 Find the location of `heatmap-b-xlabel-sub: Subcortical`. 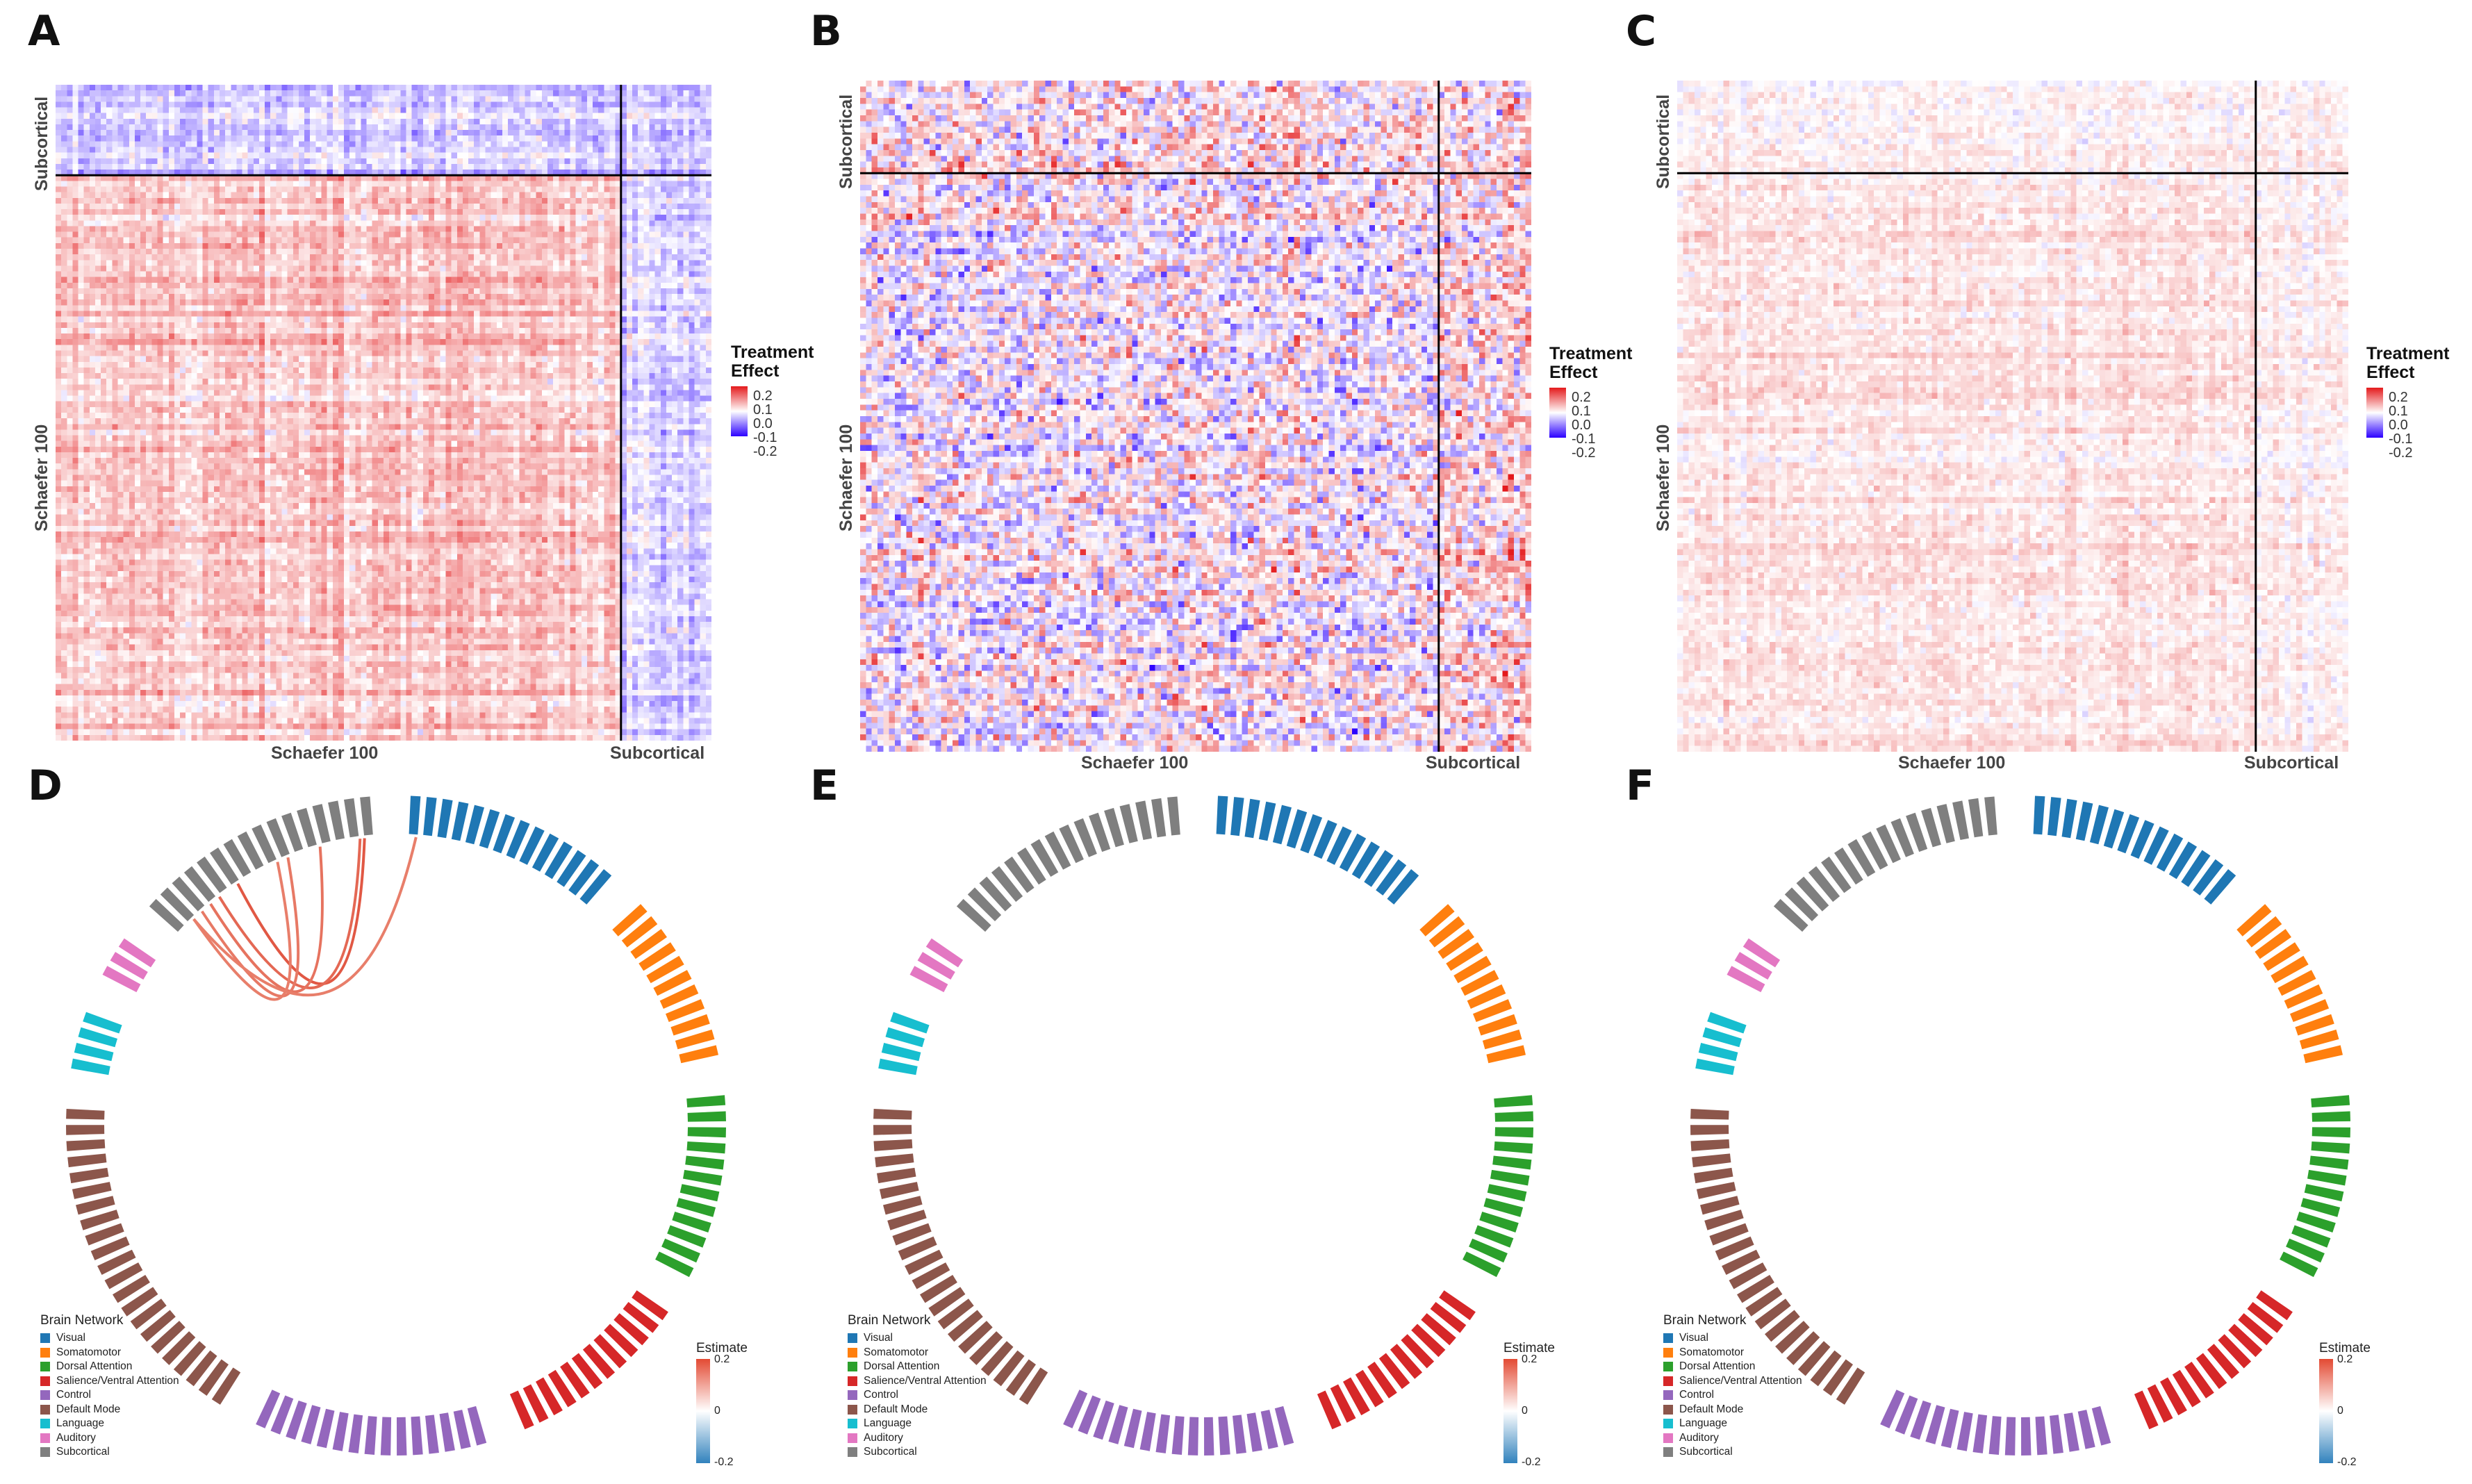

heatmap-b-xlabel-sub: Subcortical is located at coordinates (1473, 763).